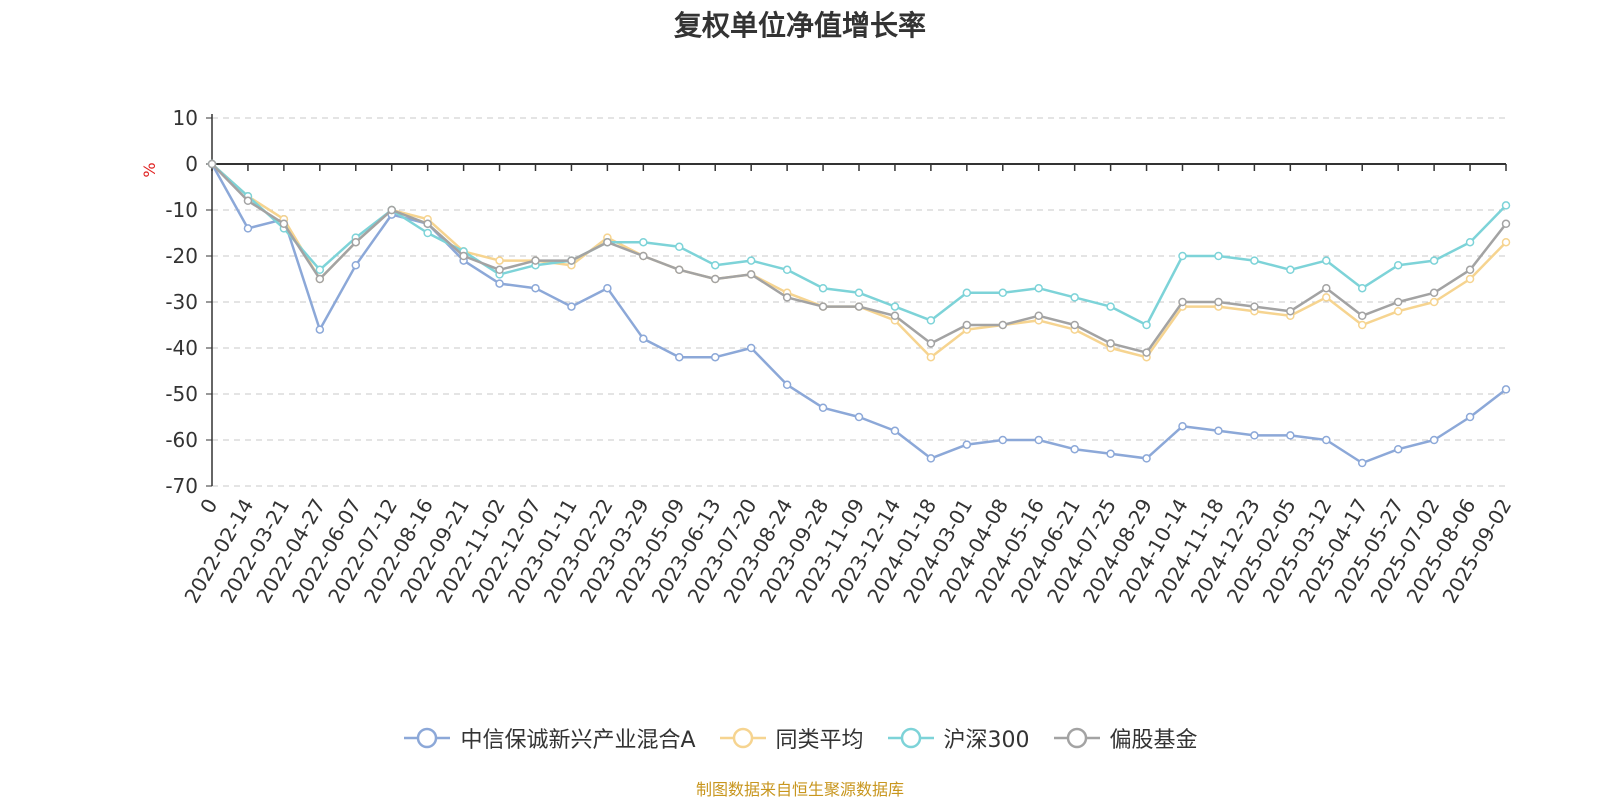  What do you see at coordinates (181, 210) in the screenshot?
I see `y-tick-label: -10` at bounding box center [181, 210].